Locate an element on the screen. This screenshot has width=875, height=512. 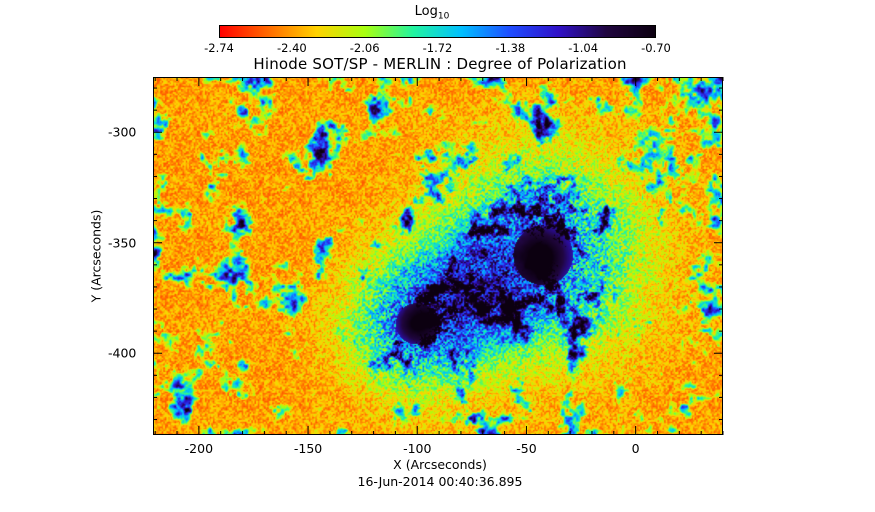
x-tick-label: 0 is located at coordinates (635, 448).